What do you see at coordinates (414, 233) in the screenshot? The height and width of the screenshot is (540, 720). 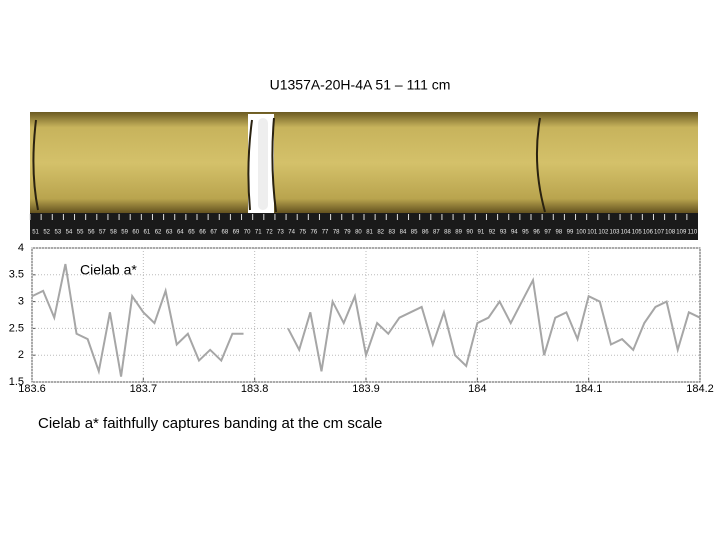 I see `core-scale-label: 85` at bounding box center [414, 233].